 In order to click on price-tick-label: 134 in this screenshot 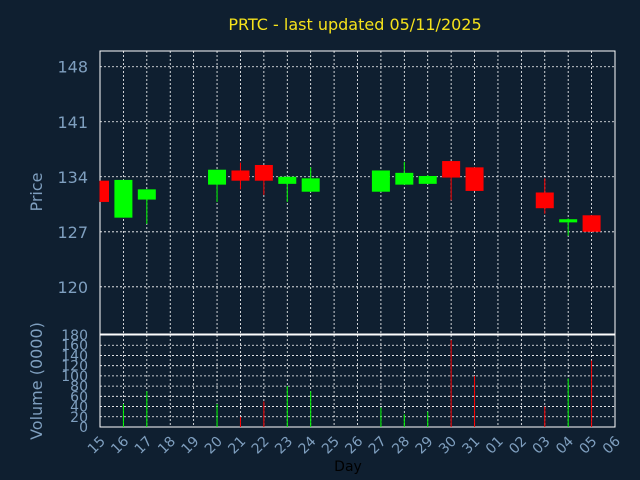, I will do `click(72, 177)`.